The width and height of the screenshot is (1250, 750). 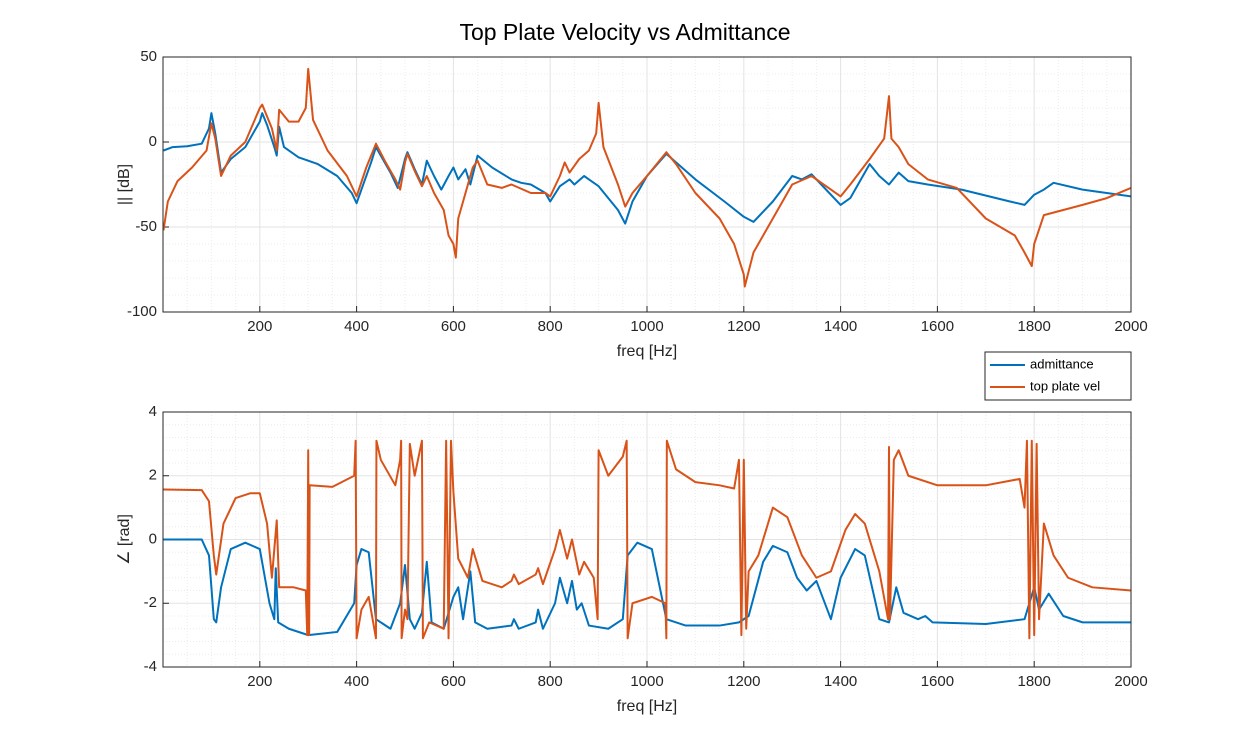 I want to click on y-tick-label: -2, so click(x=150, y=602).